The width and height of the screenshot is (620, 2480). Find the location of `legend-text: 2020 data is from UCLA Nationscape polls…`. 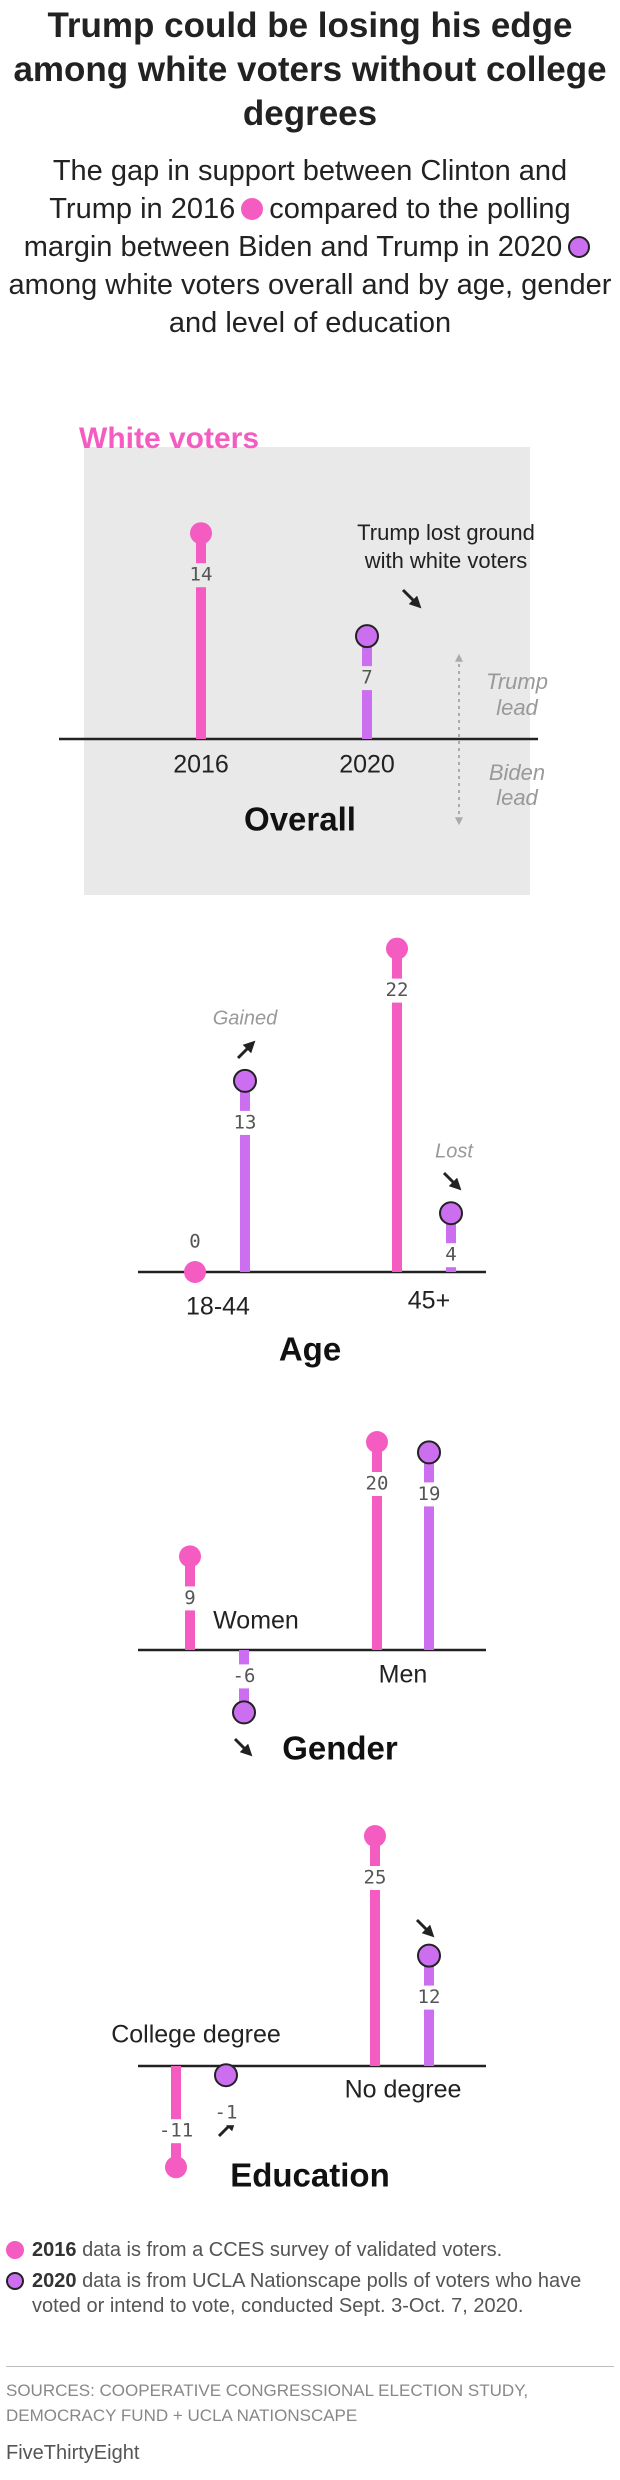

legend-text: 2020 data is from UCLA Nationscape polls… is located at coordinates (323, 2294).